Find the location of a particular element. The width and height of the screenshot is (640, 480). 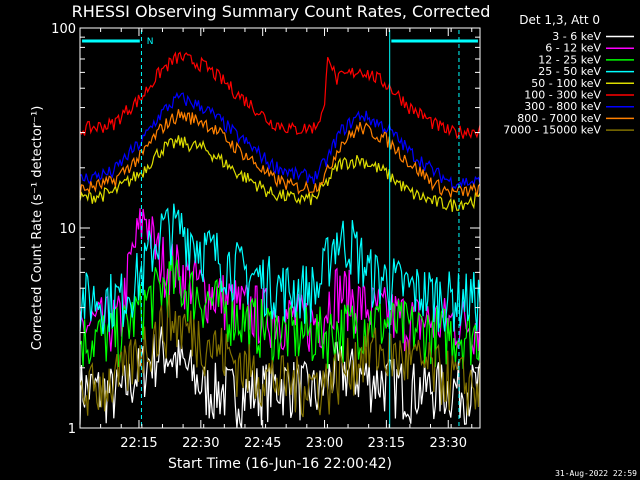

x-tick-label: 23:15 is located at coordinates (386, 443).